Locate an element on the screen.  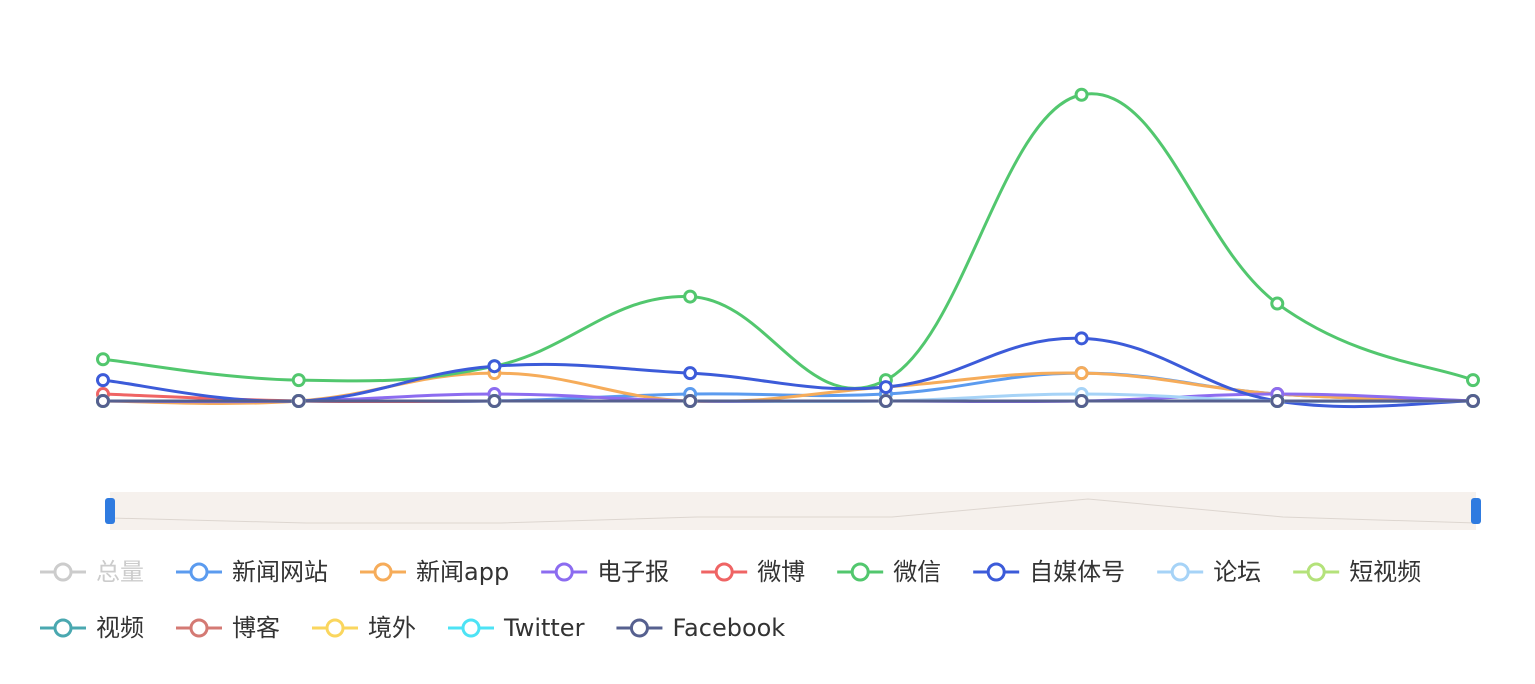
legend-item: 视频 is located at coordinates (92, 628).